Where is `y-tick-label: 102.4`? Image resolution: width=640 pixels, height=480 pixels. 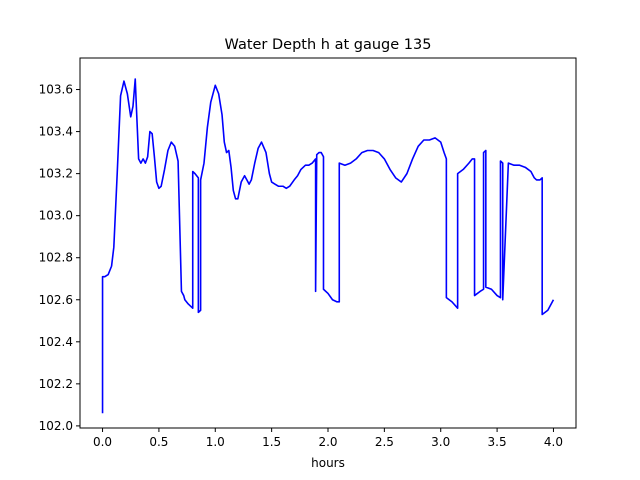 y-tick-label: 102.4 is located at coordinates (56, 342).